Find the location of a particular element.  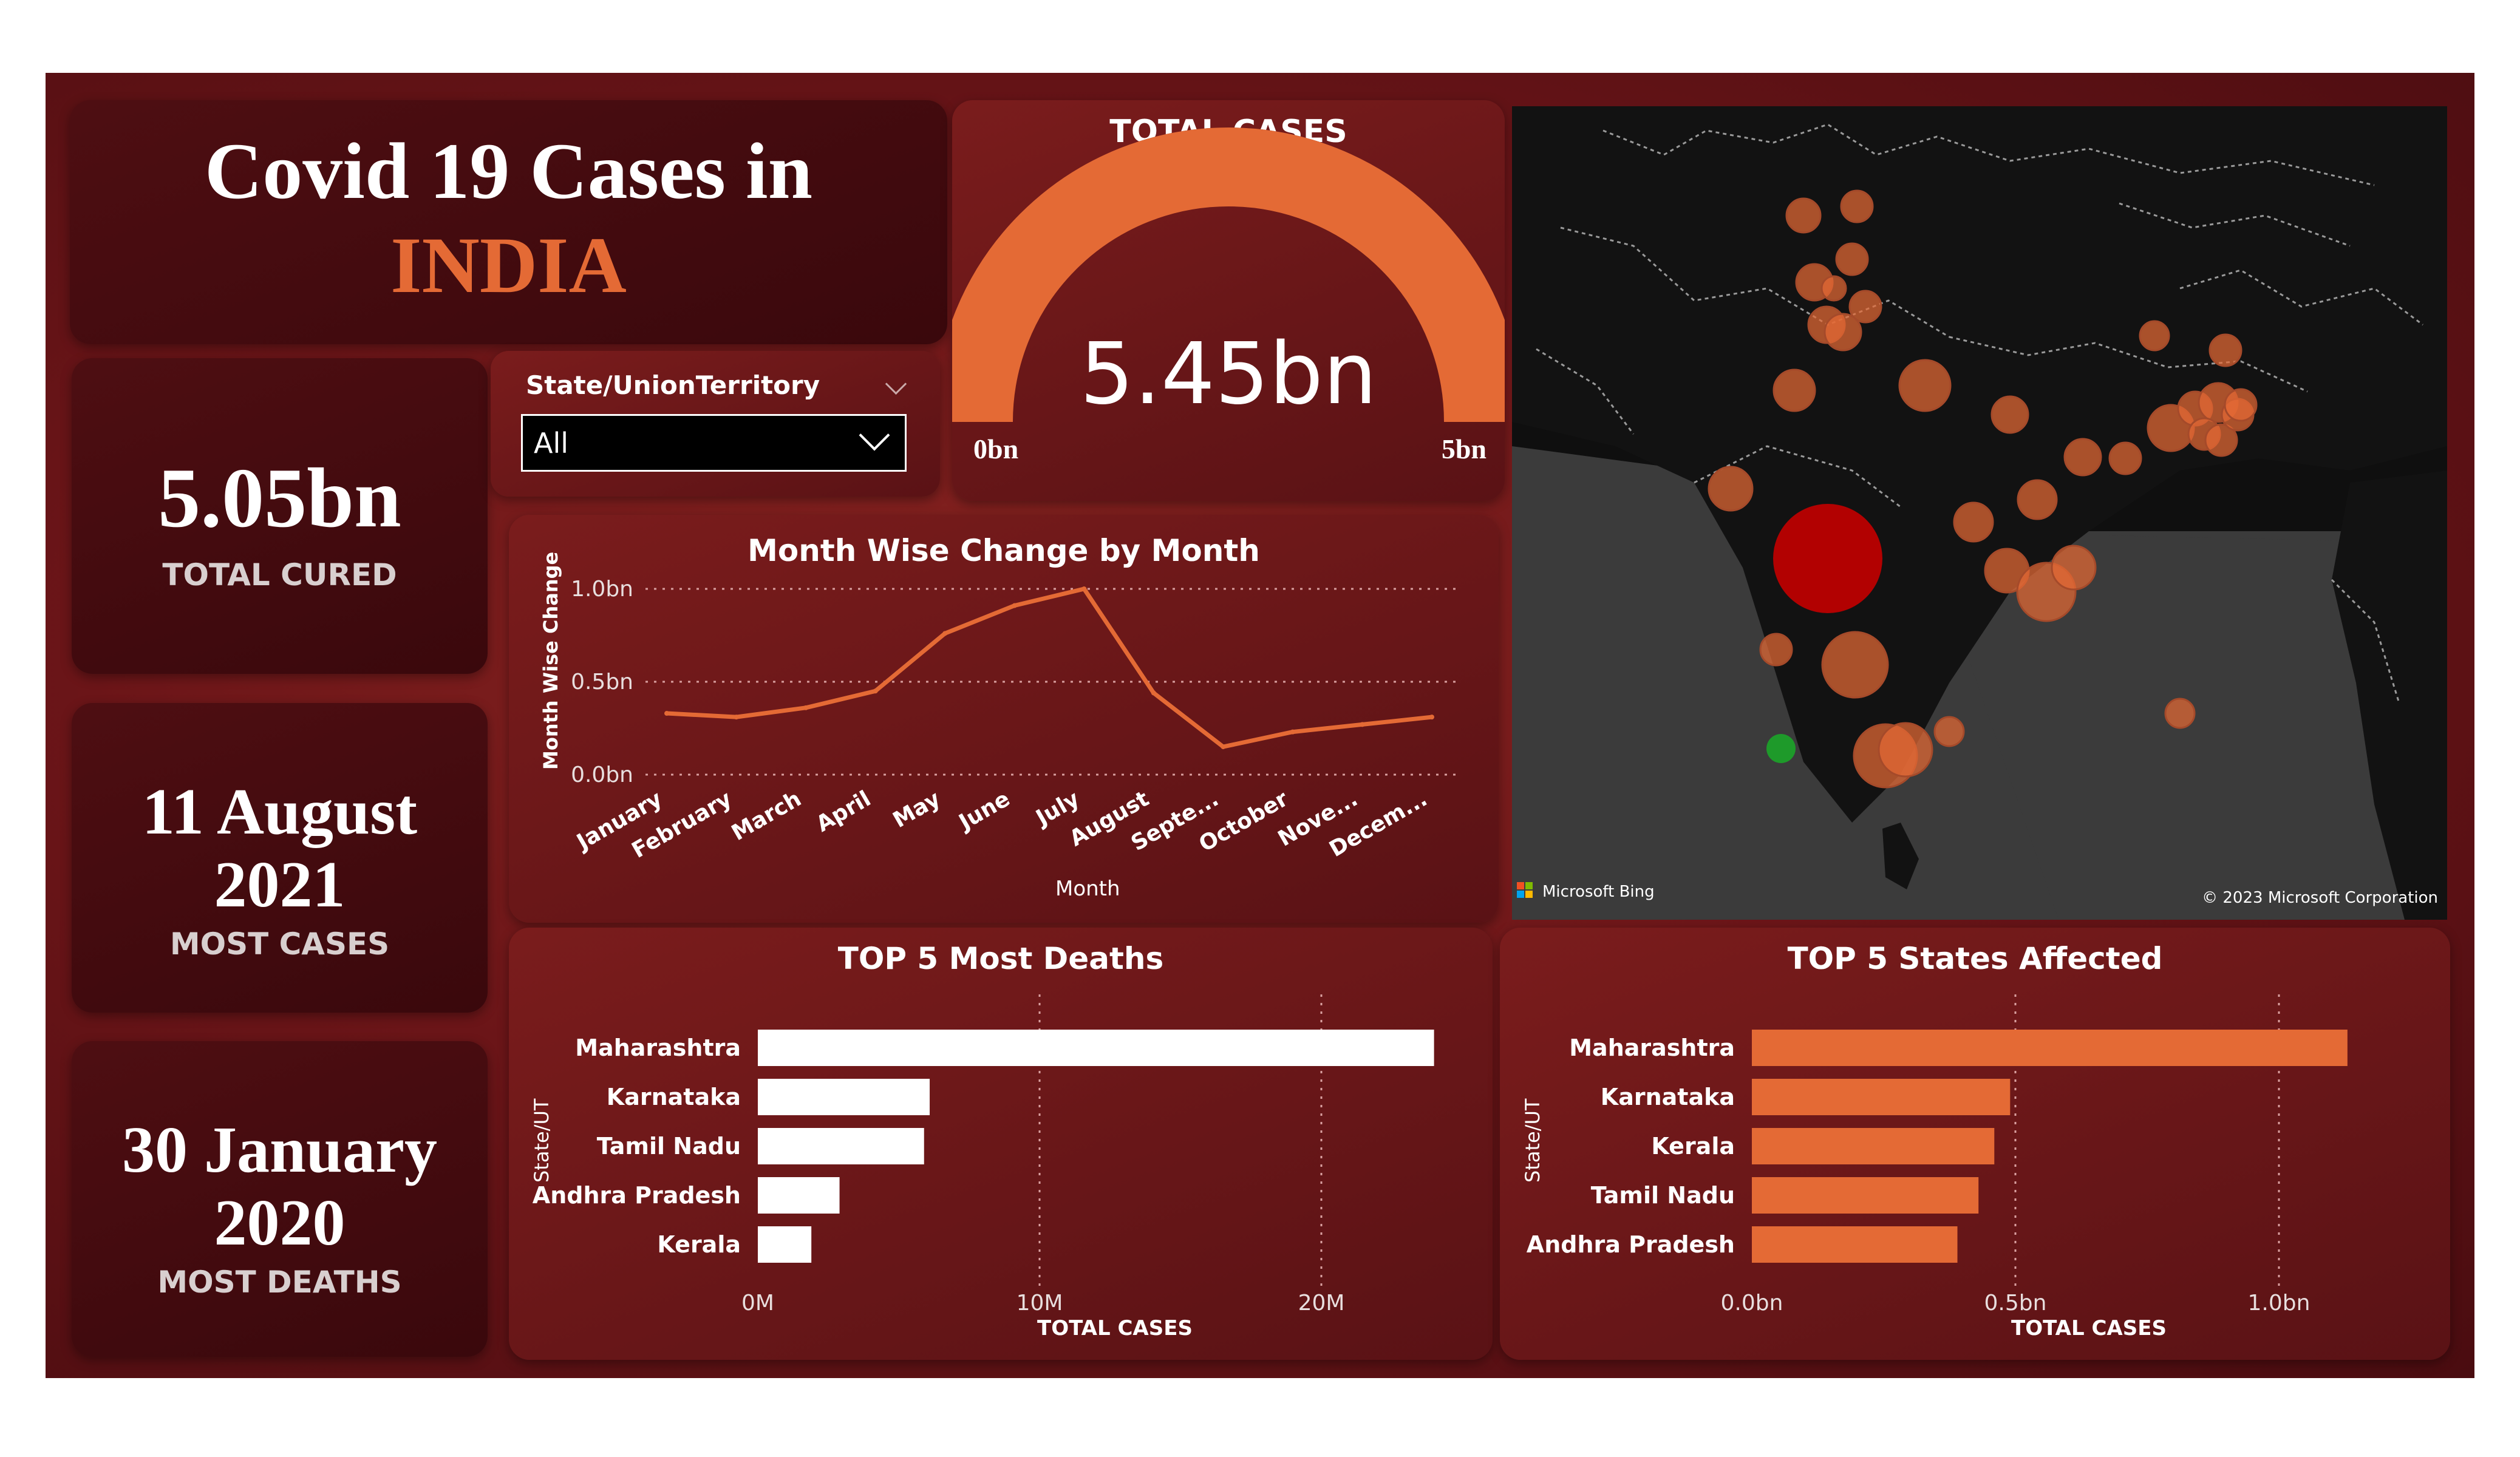

gauge-fill is located at coordinates (1228, 275).